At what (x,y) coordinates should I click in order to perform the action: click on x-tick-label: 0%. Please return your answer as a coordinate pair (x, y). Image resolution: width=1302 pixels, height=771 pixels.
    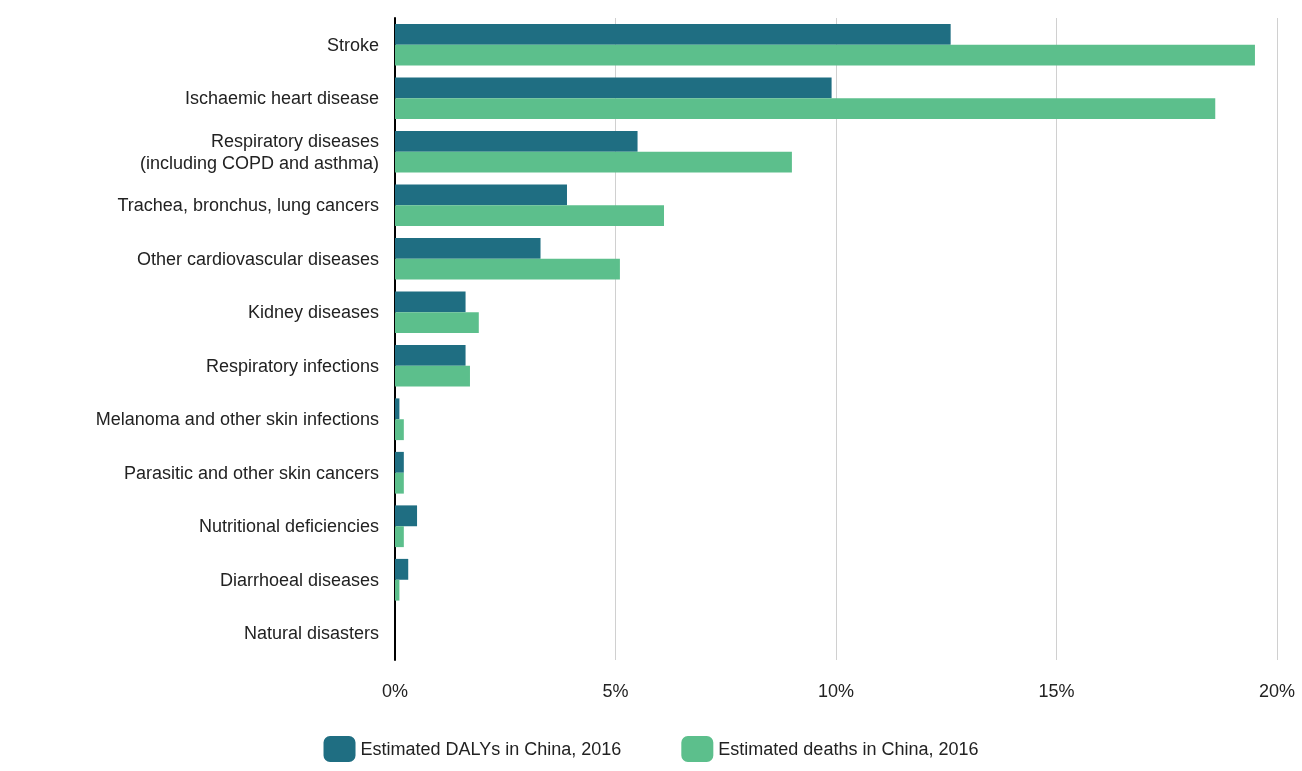
    Looking at the image, I should click on (395, 691).